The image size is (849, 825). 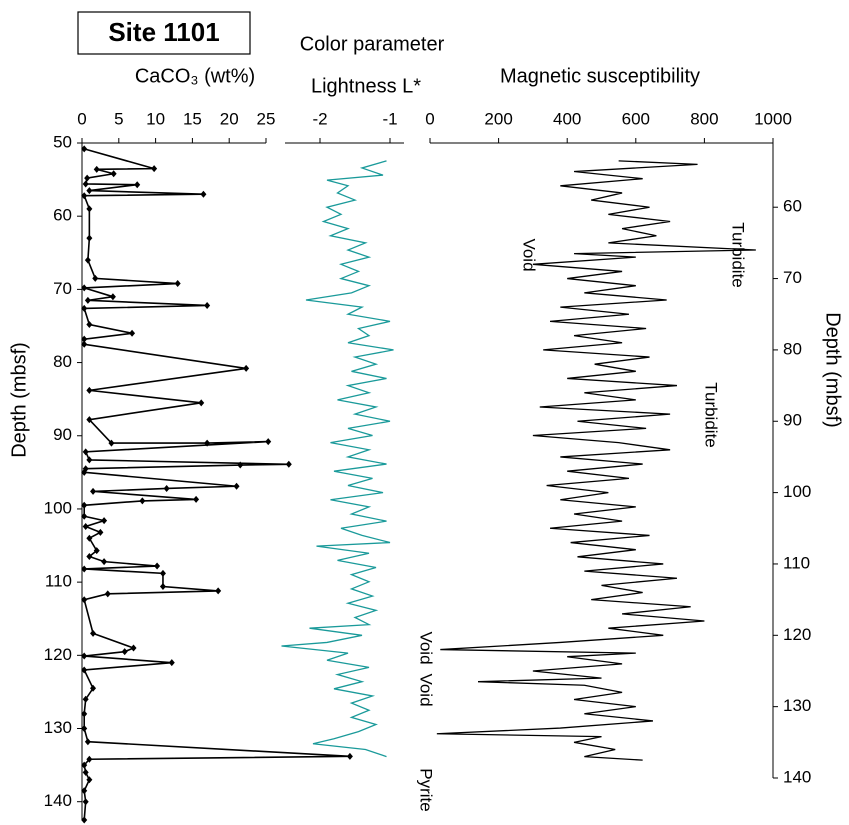 What do you see at coordinates (195, 76) in the screenshot?
I see `x-axis-label: CaCO₃ (wt%)` at bounding box center [195, 76].